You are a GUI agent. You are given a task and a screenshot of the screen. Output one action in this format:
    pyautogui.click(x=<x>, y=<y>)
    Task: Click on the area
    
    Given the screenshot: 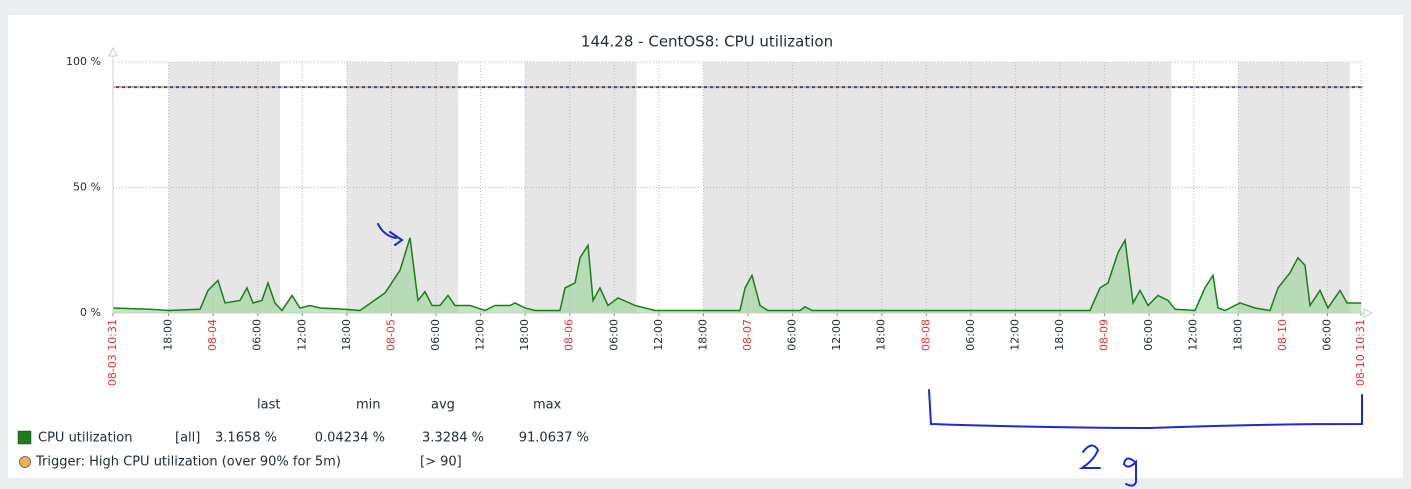 What is the action you would take?
    pyautogui.click(x=737, y=275)
    